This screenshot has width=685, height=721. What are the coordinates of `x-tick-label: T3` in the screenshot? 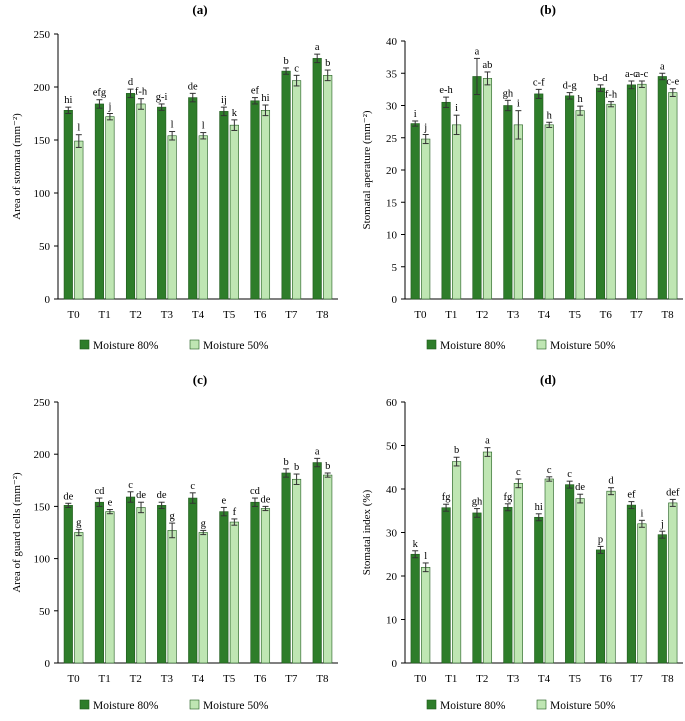 It's located at (167, 679).